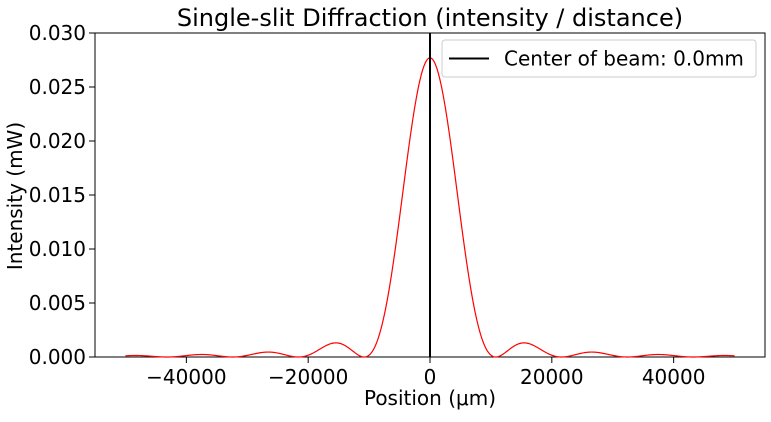  What do you see at coordinates (57, 33) in the screenshot?
I see `y-tick-label: 0.030` at bounding box center [57, 33].